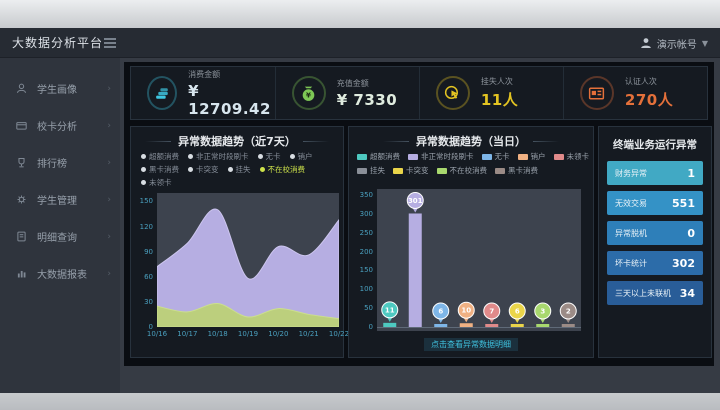 The image size is (720, 410). I want to click on card-icon, so click(21, 126).